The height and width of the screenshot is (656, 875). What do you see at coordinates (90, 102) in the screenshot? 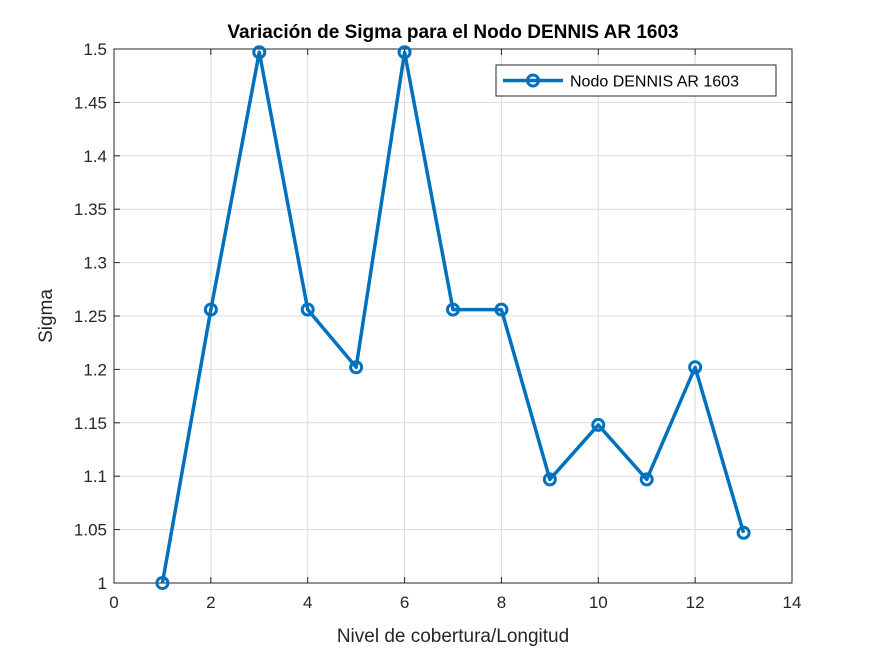
I see `y-tick-label: 1.45` at bounding box center [90, 102].